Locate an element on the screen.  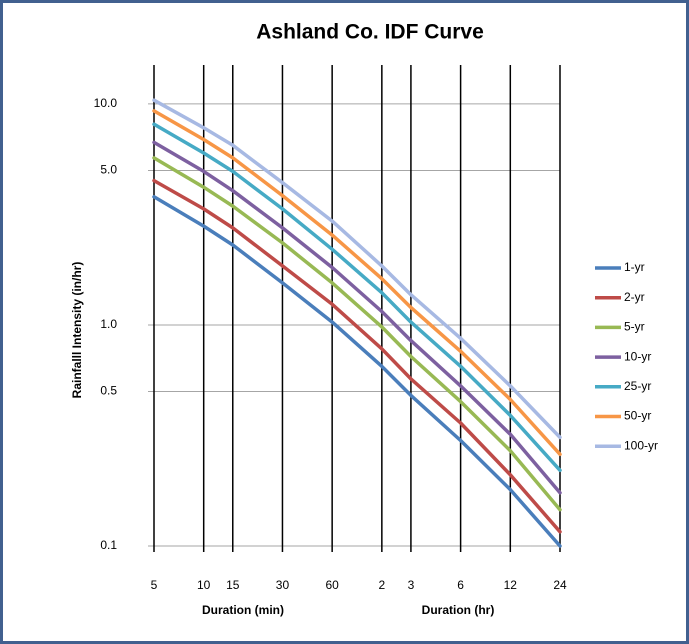
x-tick-label: 2 is located at coordinates (382, 585).